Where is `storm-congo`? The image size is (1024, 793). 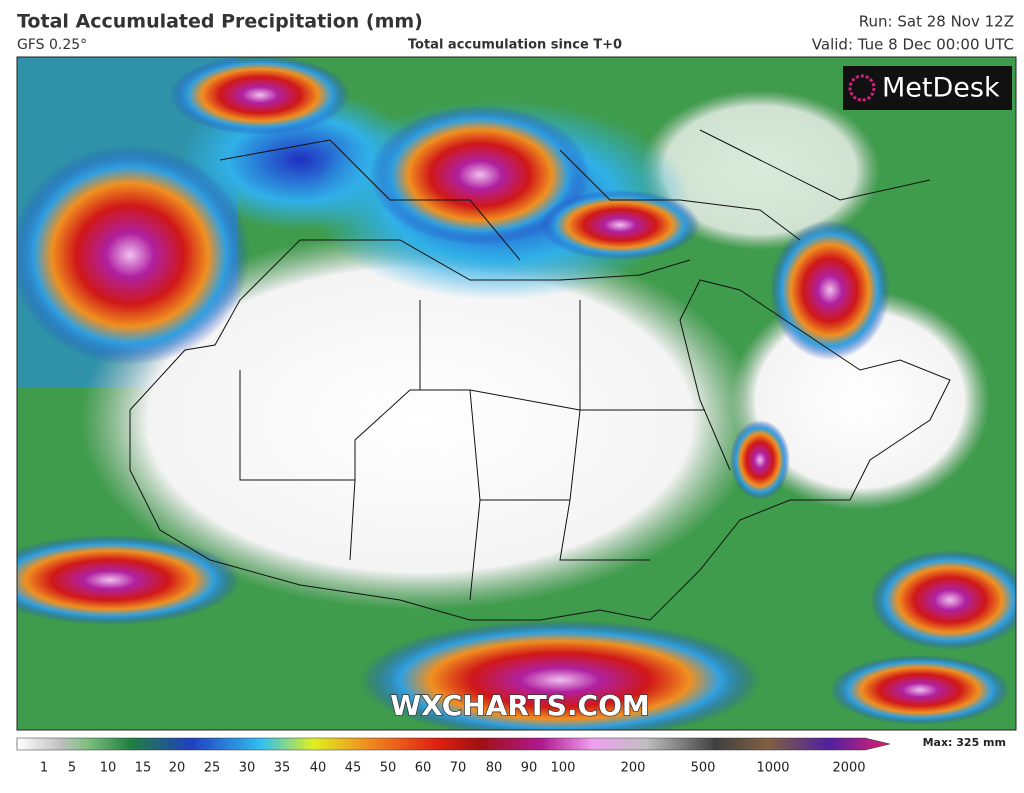
storm-congo is located at coordinates (560, 675).